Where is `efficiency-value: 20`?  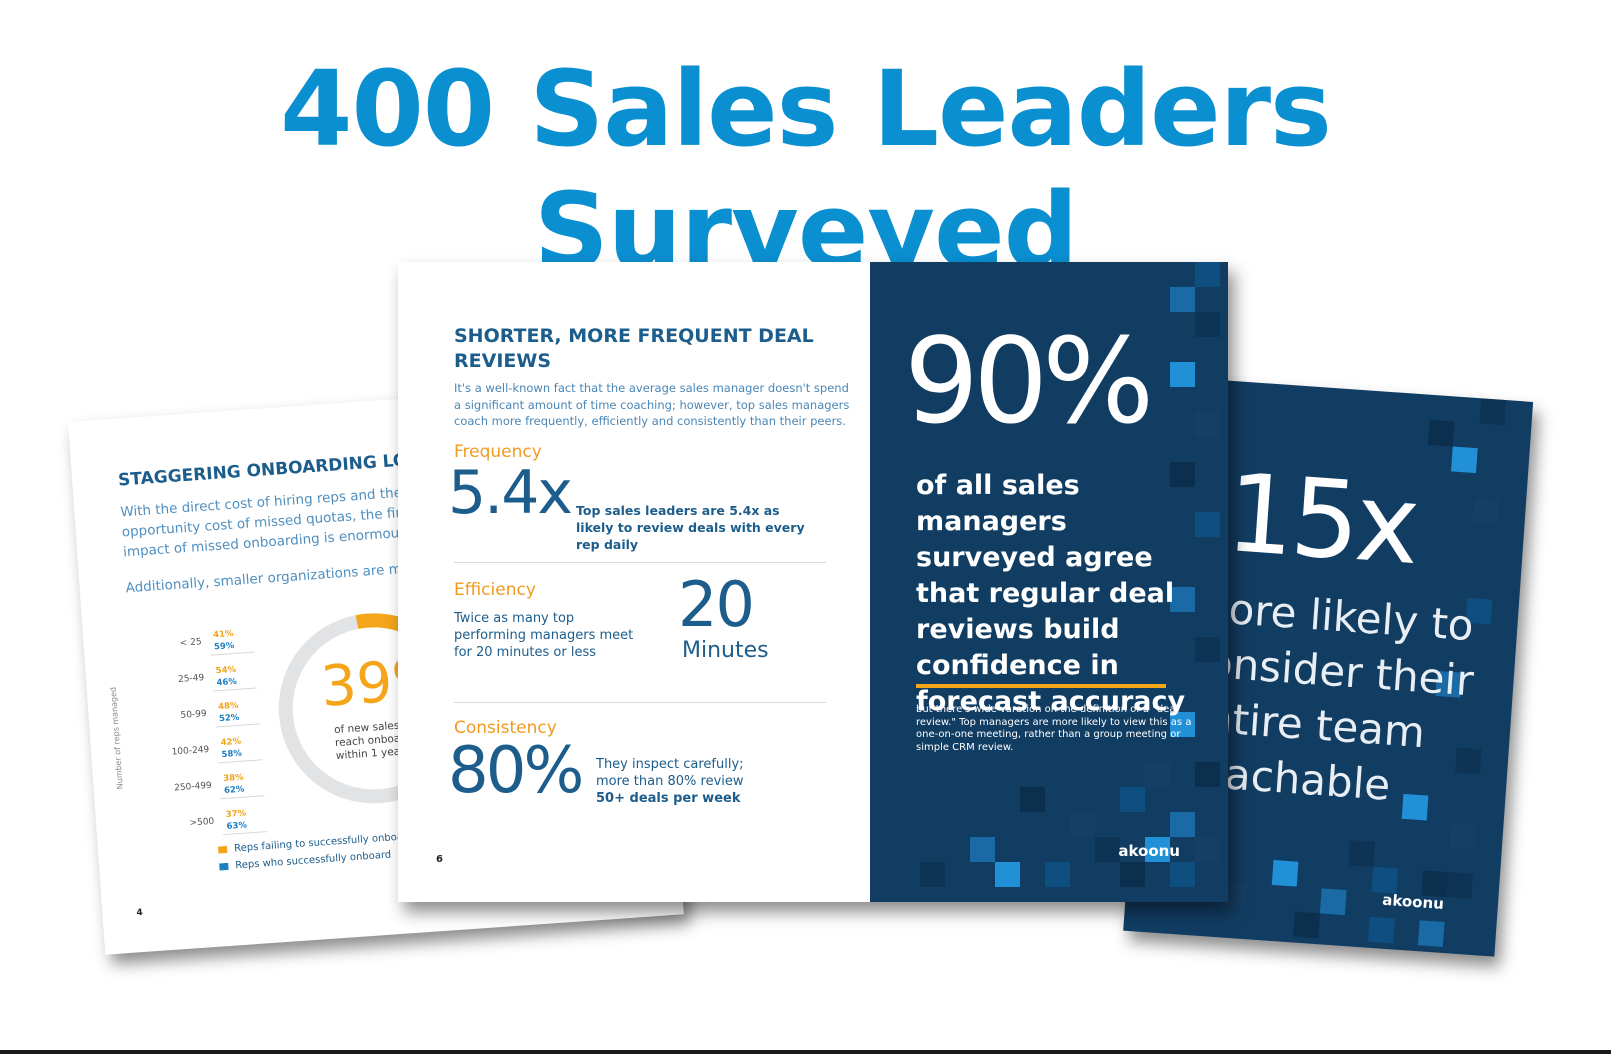
efficiency-value: 20 is located at coordinates (716, 604).